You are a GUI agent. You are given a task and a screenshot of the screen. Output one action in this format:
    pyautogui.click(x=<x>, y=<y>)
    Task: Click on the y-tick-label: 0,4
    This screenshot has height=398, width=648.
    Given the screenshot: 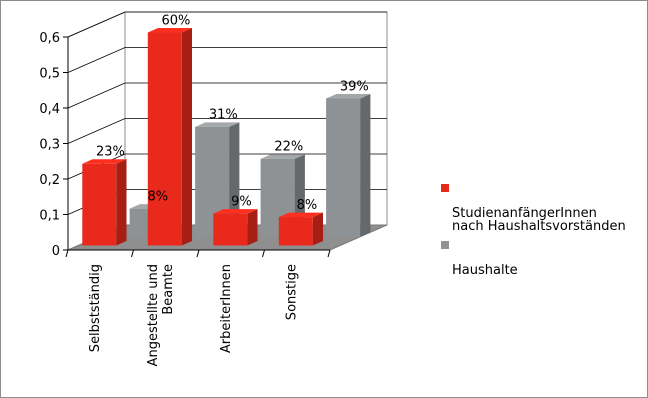 What is the action you would take?
    pyautogui.click(x=49, y=109)
    